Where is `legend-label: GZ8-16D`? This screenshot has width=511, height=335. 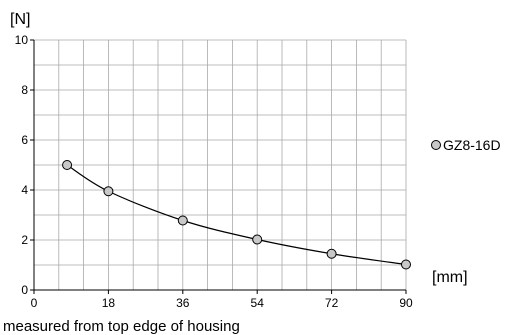
legend-label: GZ8-16D is located at coordinates (472, 145).